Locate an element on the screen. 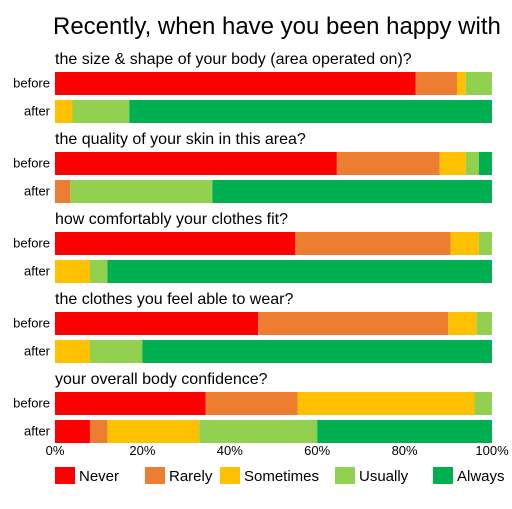  question-label: the quality of your skin in this area? is located at coordinates (180, 139).